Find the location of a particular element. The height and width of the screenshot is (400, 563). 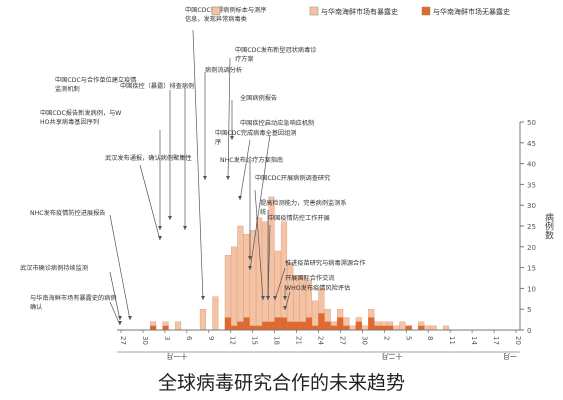

month-label-0: 十一月 is located at coordinates (177, 356).